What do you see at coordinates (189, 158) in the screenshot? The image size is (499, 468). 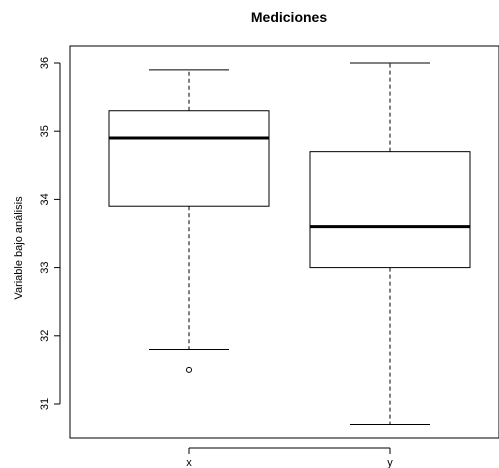 I see `box-x` at bounding box center [189, 158].